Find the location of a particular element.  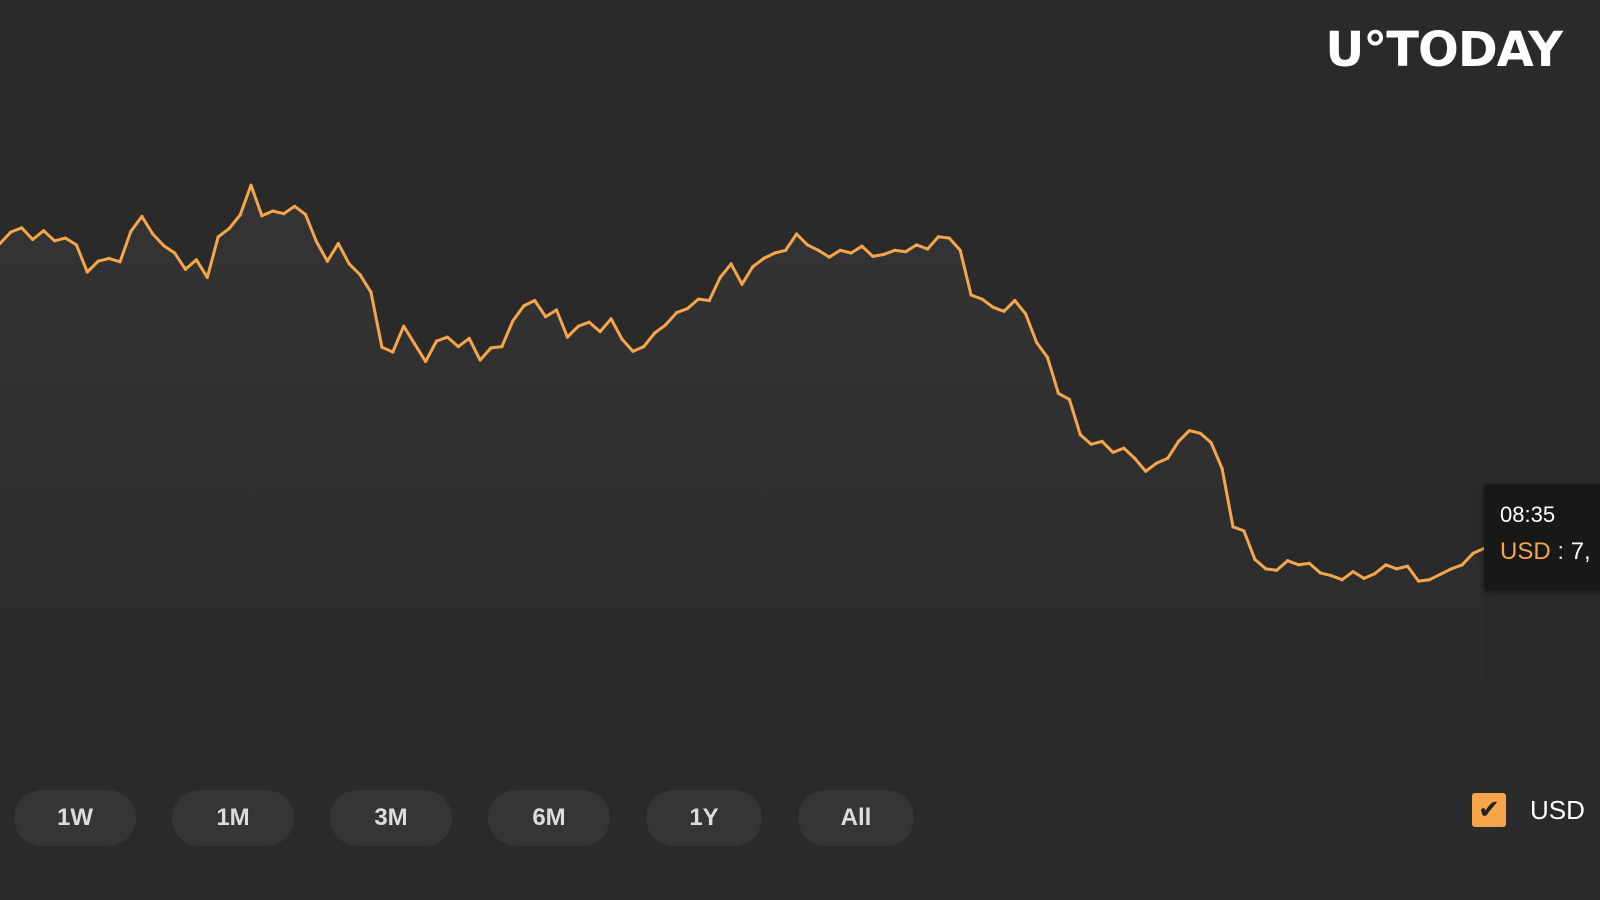

range-button-all: All is located at coordinates (856, 818).